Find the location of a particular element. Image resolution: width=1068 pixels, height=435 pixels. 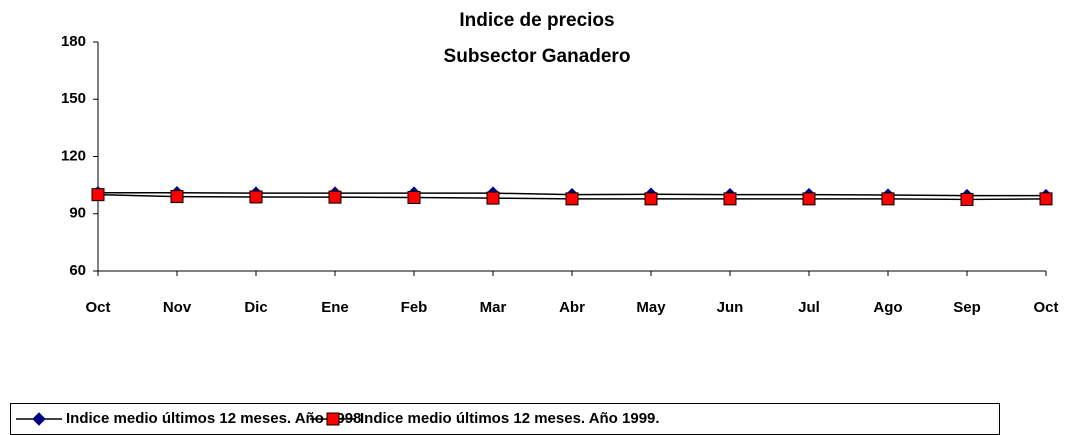

x-tick-label: May is located at coordinates (651, 307).